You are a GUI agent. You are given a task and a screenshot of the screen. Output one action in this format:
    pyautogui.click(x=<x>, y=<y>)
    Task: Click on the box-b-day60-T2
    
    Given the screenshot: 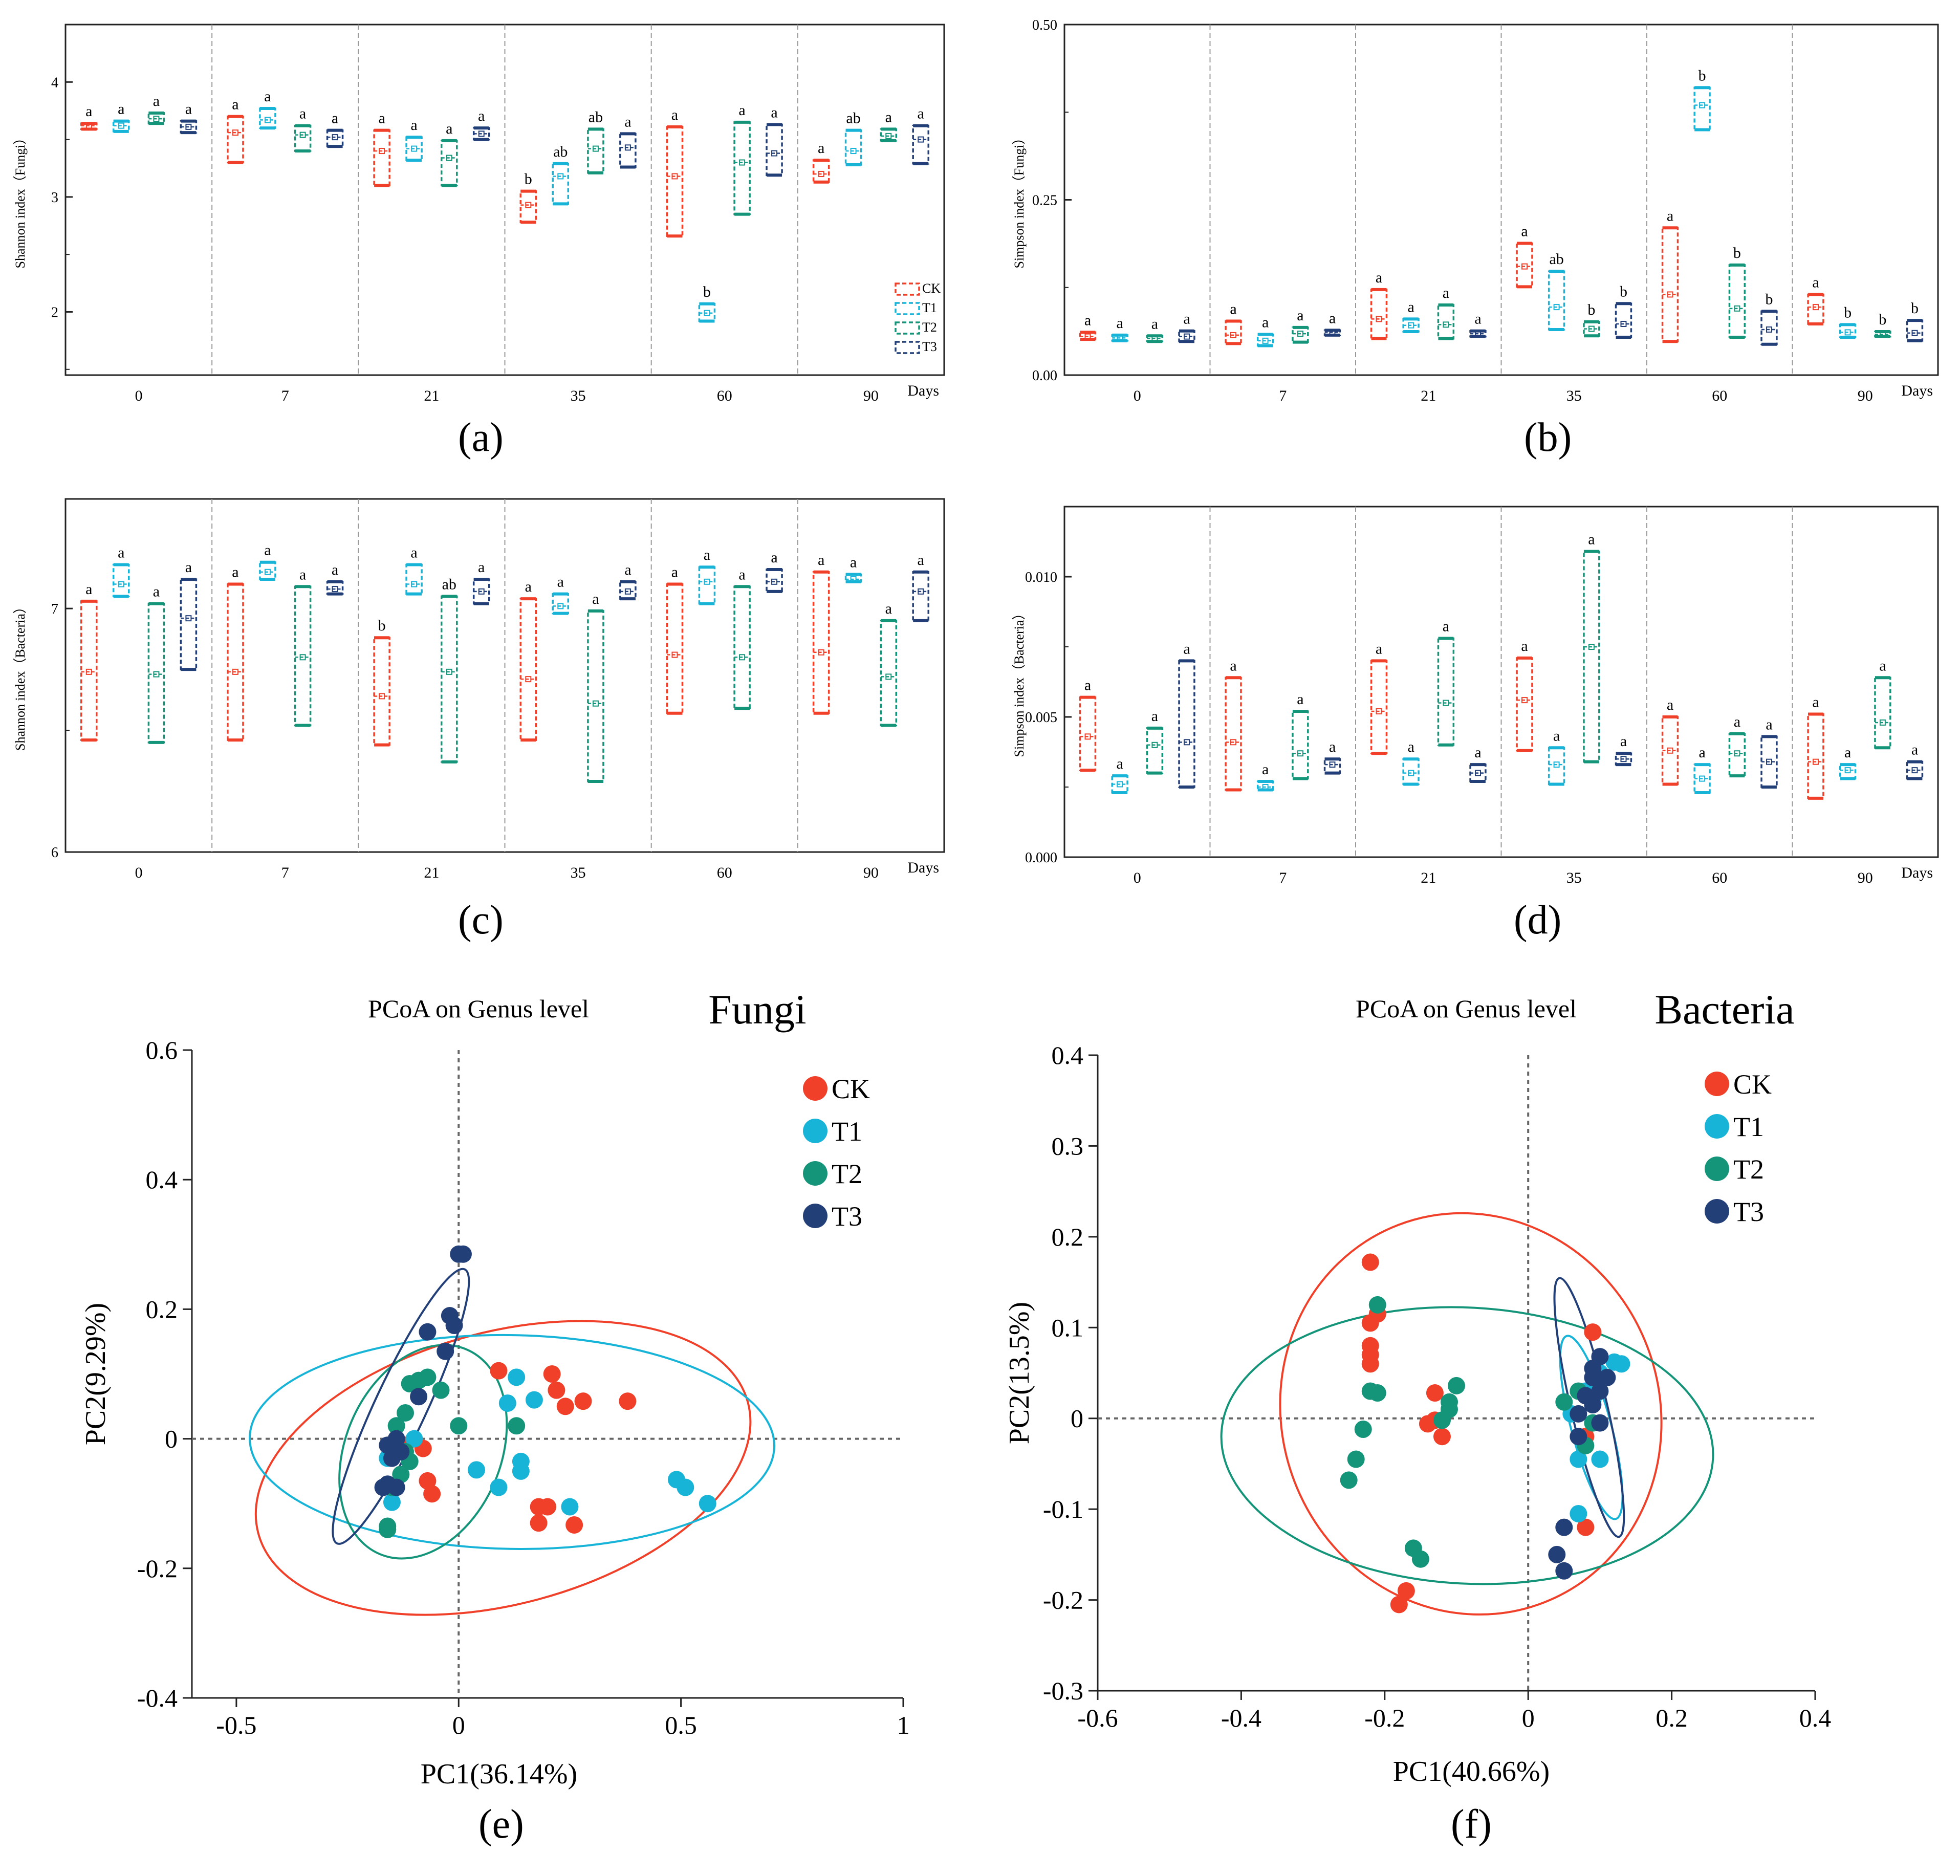 What is the action you would take?
    pyautogui.click(x=1737, y=301)
    